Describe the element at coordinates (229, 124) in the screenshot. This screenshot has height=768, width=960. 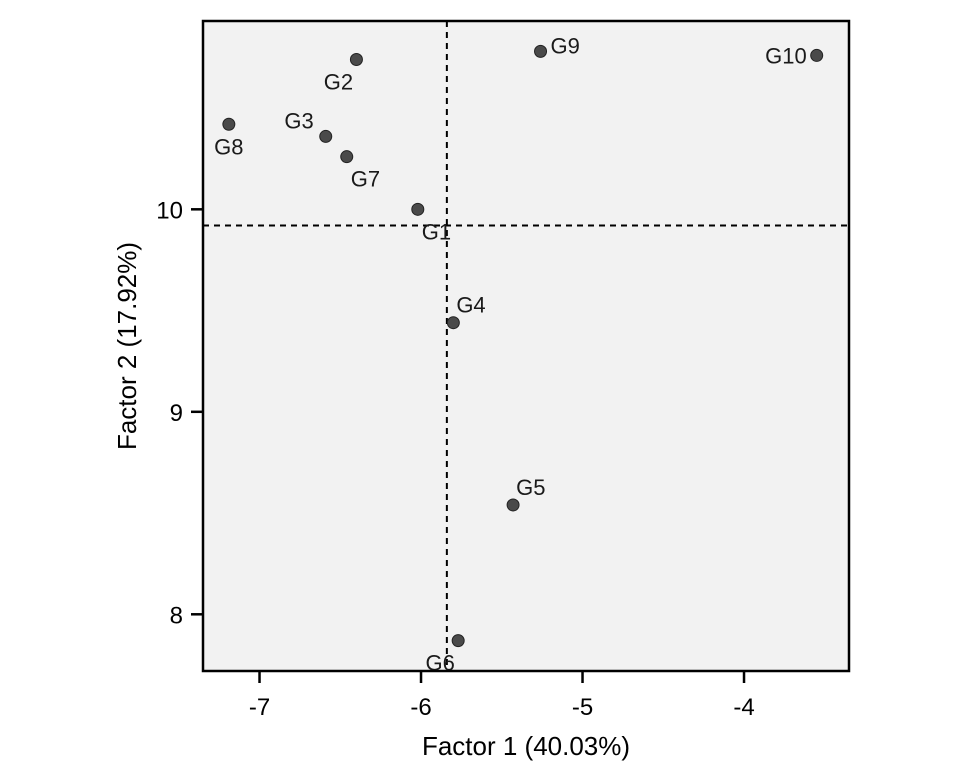
I see `data-point-g8` at that location.